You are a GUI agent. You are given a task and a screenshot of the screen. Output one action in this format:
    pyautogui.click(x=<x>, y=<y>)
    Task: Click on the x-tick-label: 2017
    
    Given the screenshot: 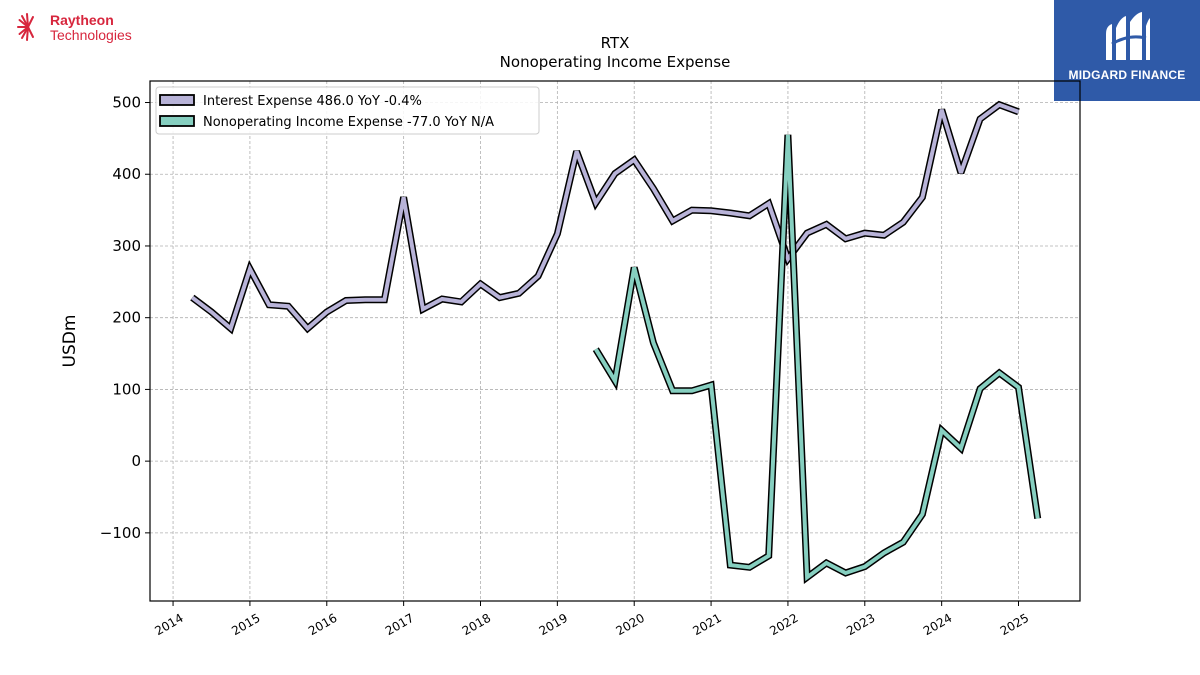 What is the action you would take?
    pyautogui.click(x=399, y=624)
    